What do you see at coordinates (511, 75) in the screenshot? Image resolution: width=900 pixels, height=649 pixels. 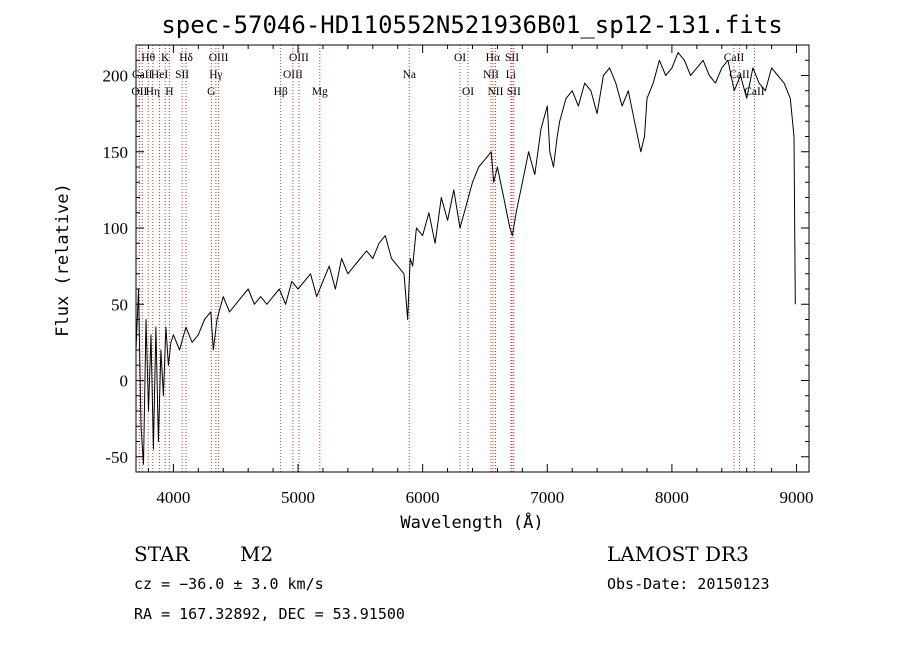 I see `spectral-line-label: Li` at bounding box center [511, 75].